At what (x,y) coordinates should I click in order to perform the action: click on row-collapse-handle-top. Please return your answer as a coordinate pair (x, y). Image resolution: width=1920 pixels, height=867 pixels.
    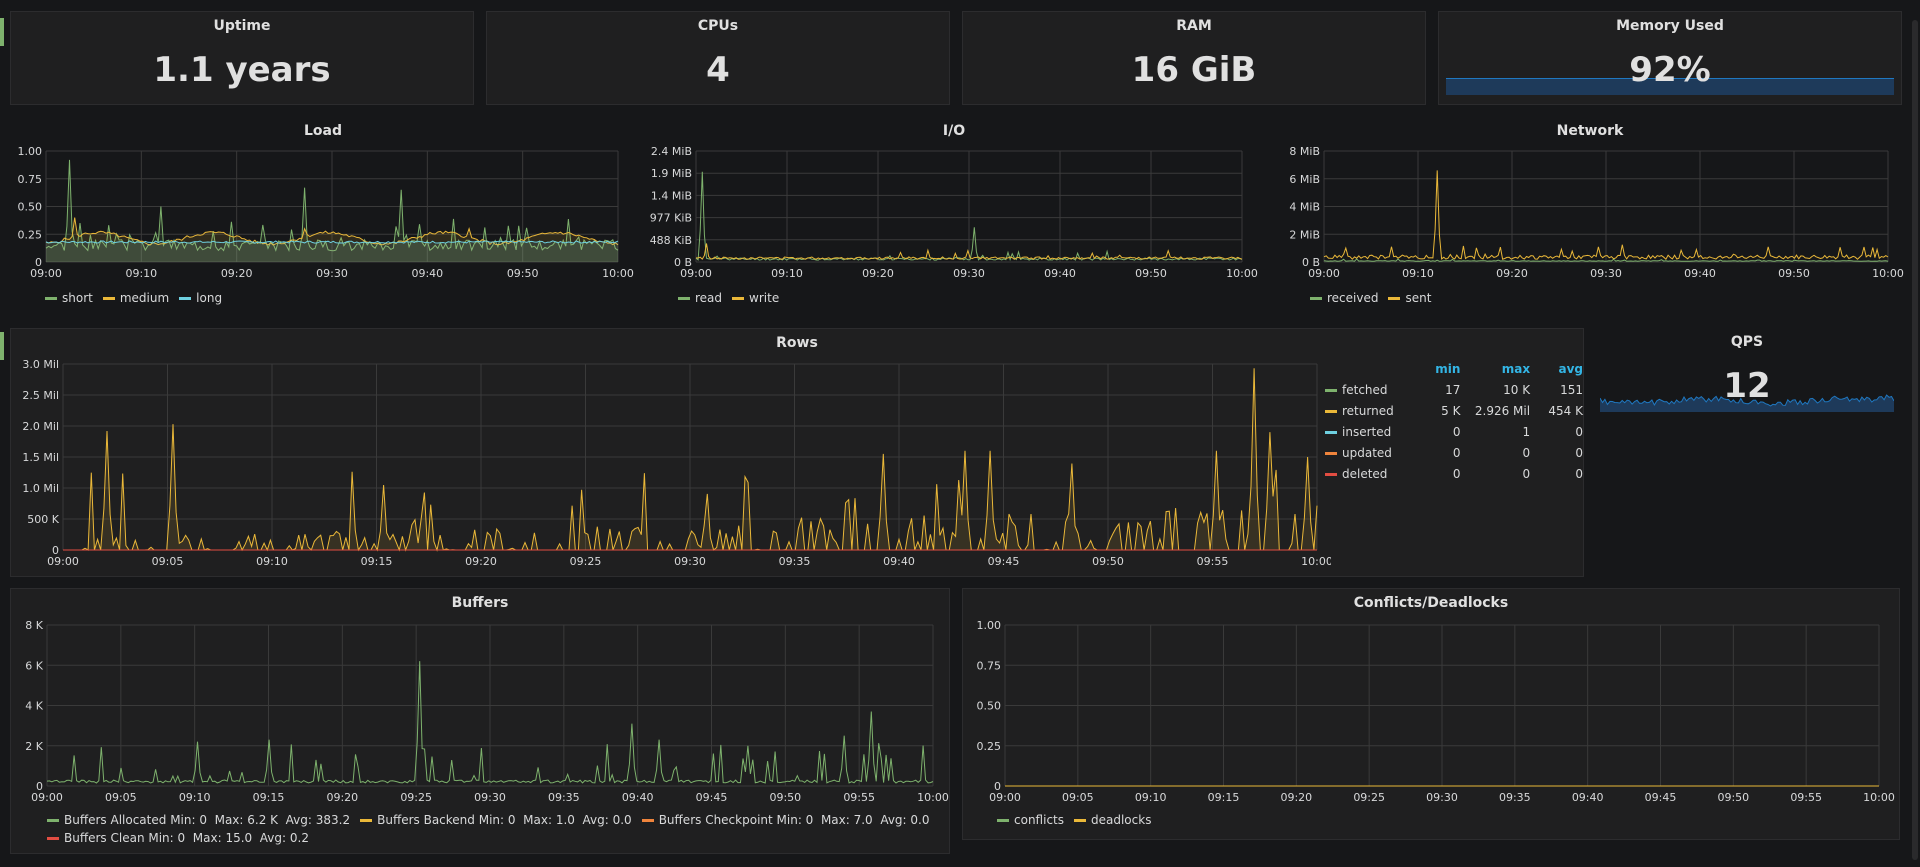
    Looking at the image, I should click on (2, 32).